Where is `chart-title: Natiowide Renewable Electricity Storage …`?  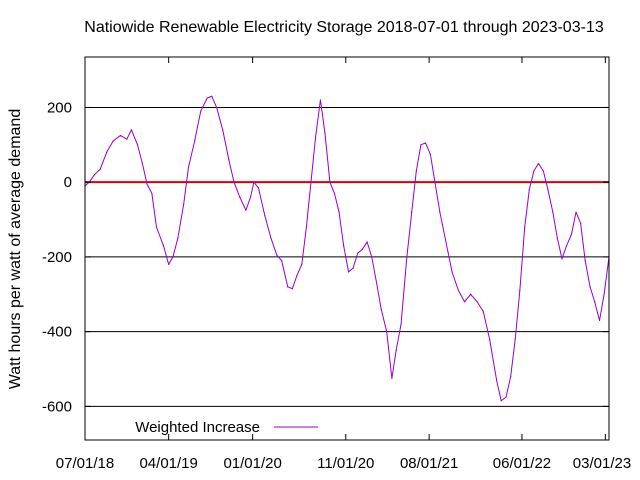 chart-title: Natiowide Renewable Electricity Storage … is located at coordinates (344, 27).